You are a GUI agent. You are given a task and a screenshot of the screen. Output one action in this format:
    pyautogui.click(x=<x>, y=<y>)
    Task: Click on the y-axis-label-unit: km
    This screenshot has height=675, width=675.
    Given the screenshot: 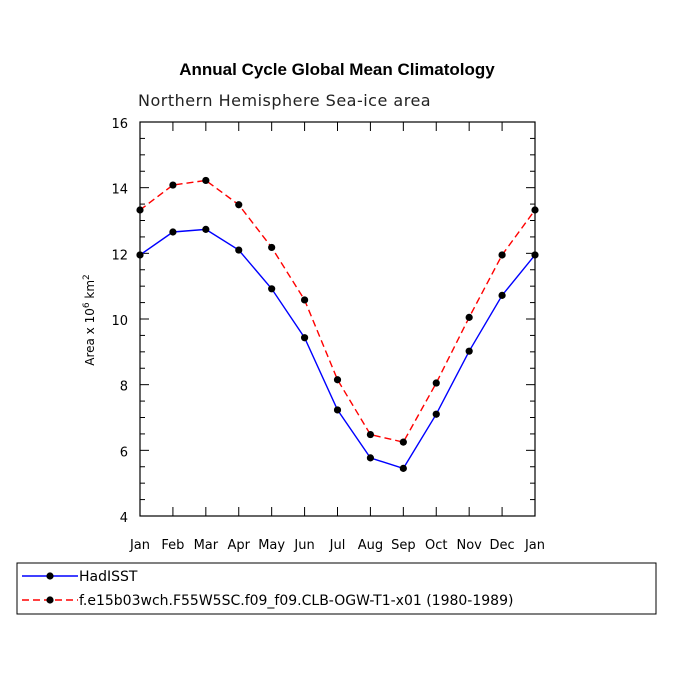 What is the action you would take?
    pyautogui.click(x=90, y=291)
    